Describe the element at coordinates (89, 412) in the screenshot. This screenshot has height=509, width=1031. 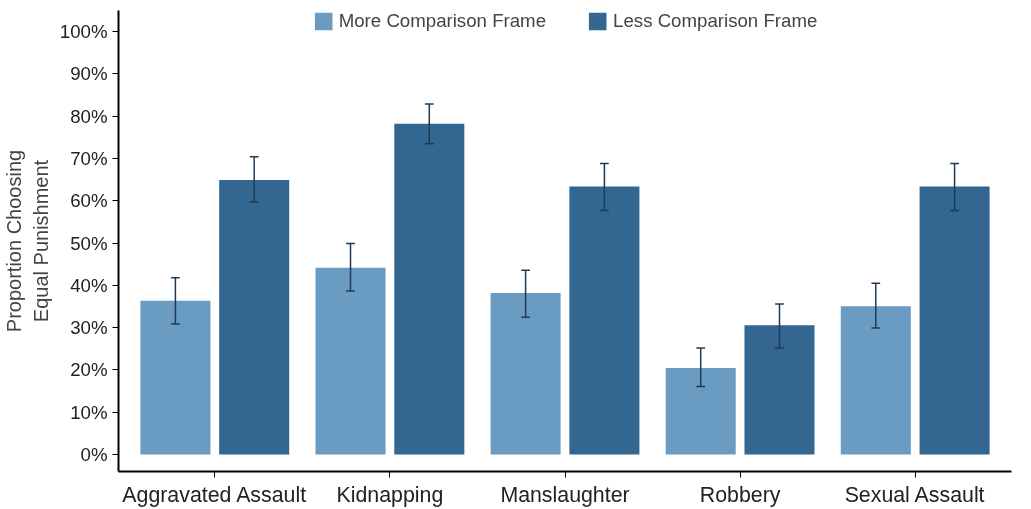
I see `y-tick-label: 10%` at that location.